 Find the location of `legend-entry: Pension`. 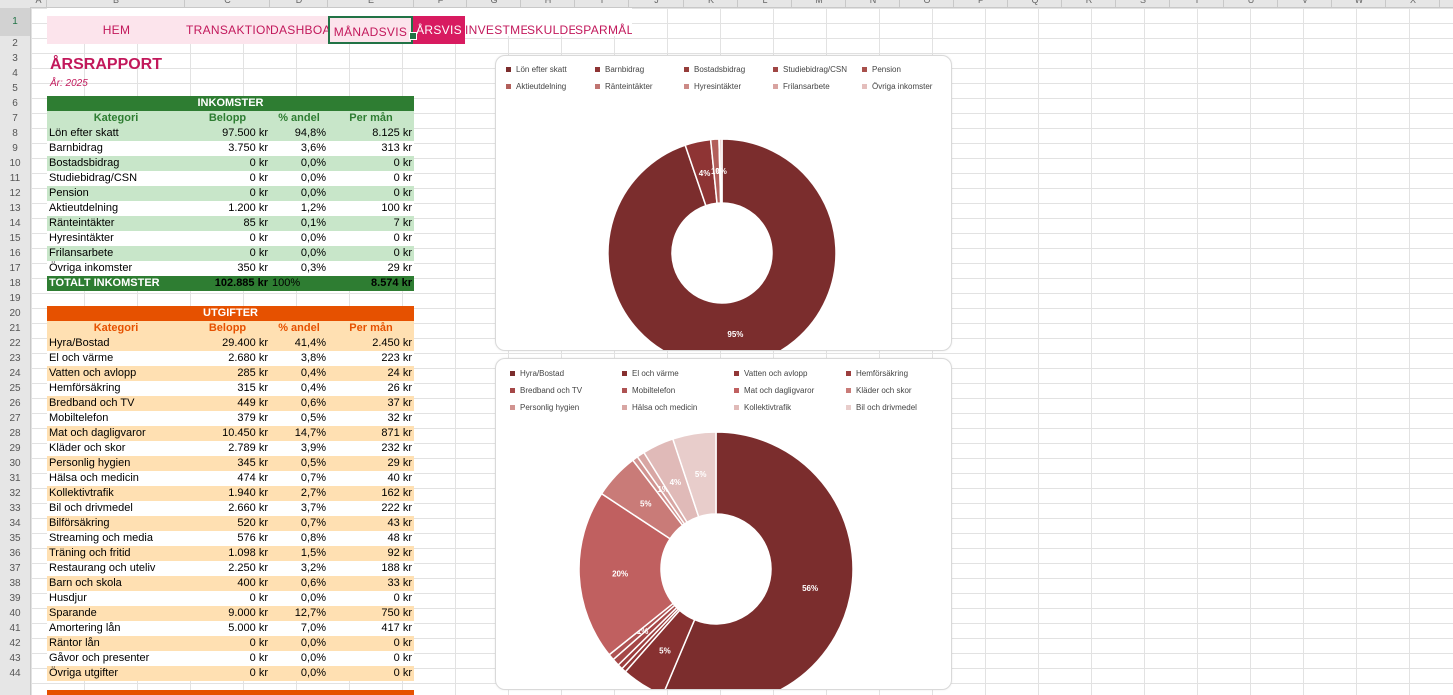

legend-entry: Pension is located at coordinates (881, 69).